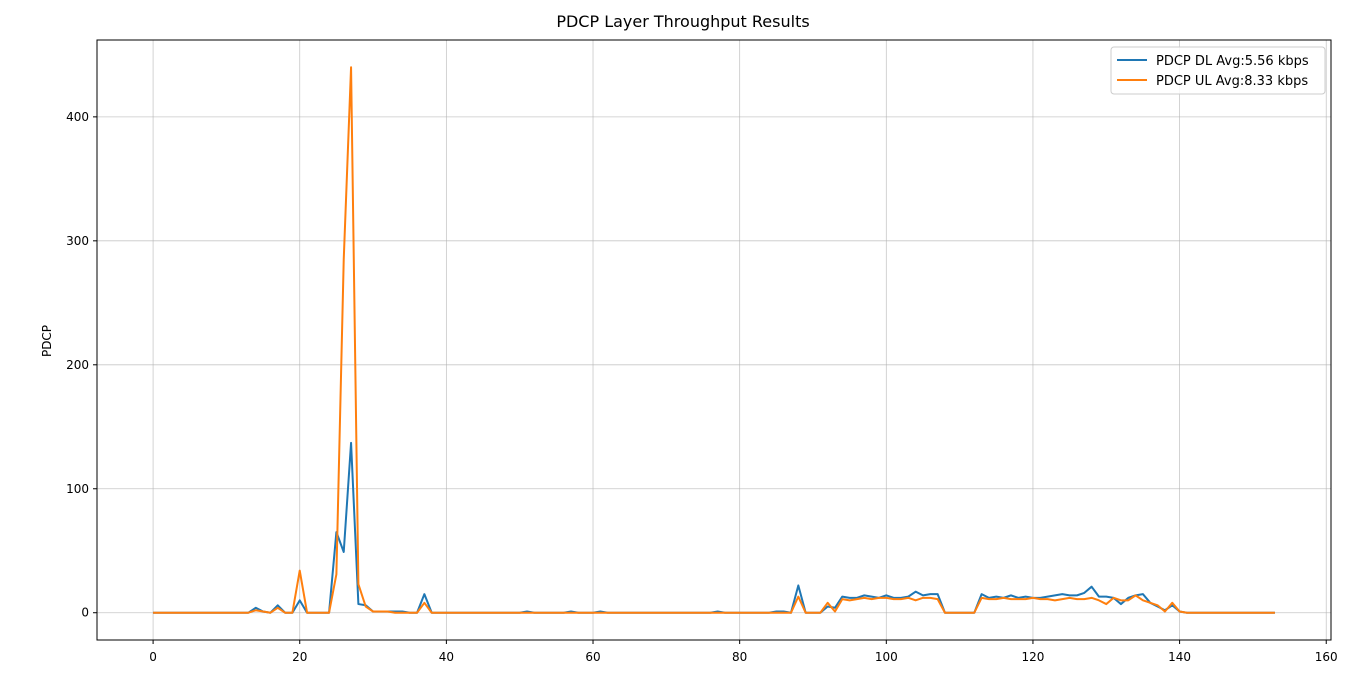  What do you see at coordinates (1232, 61) in the screenshot?
I see `legend-label-1: PDCP DL Avg:5.56 kbps` at bounding box center [1232, 61].